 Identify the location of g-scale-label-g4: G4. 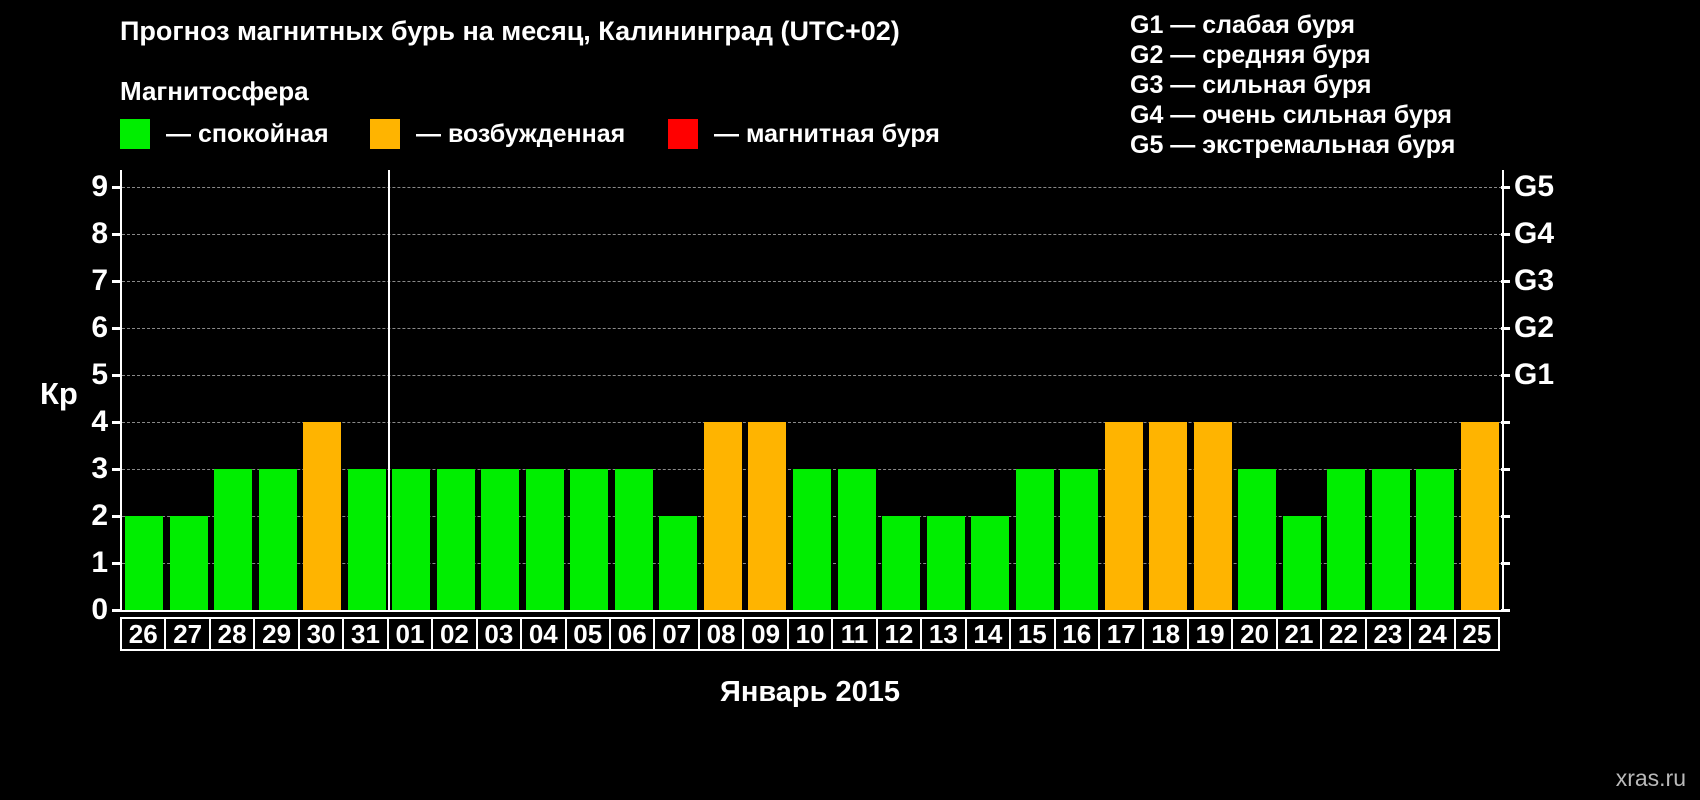
(1534, 233).